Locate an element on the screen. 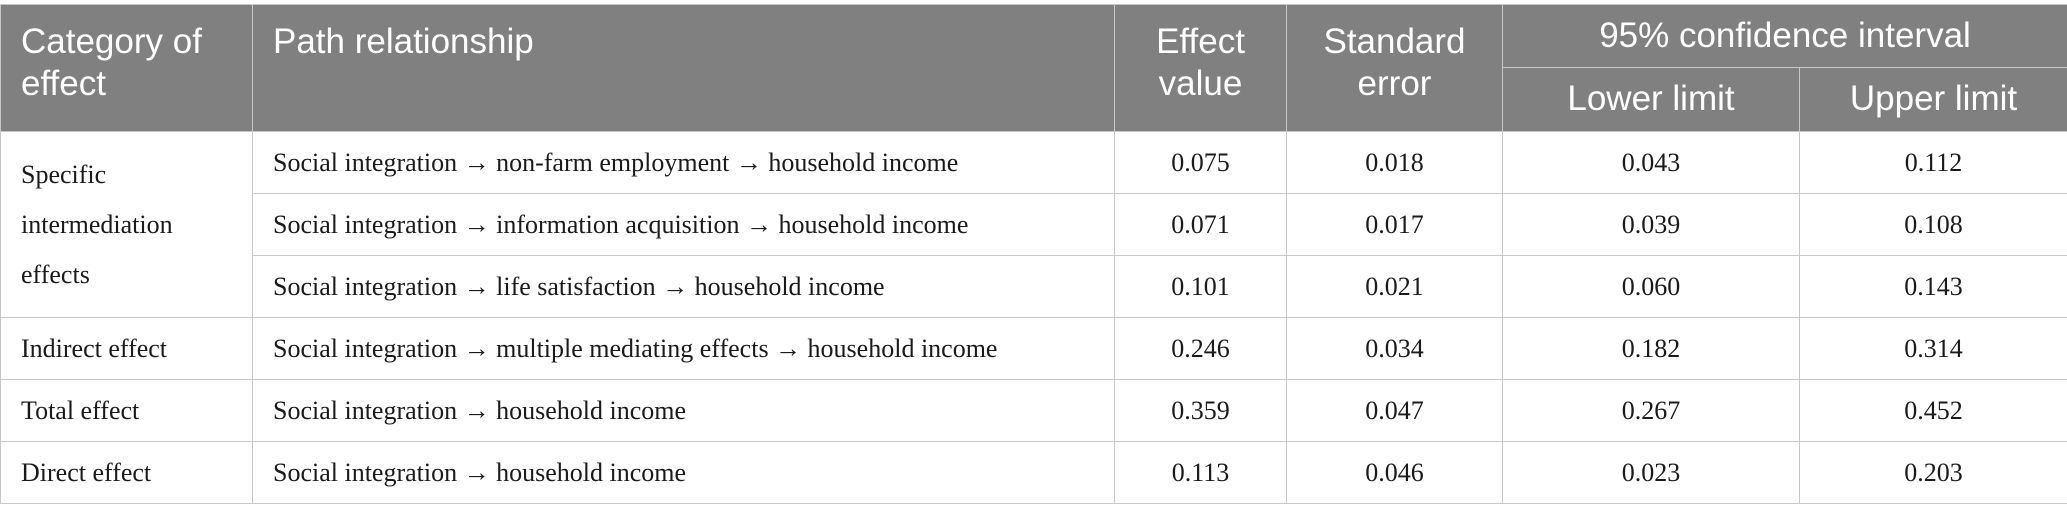 This screenshot has height=532, width=2067. effect-value-cell: 0.071 is located at coordinates (1200, 224).